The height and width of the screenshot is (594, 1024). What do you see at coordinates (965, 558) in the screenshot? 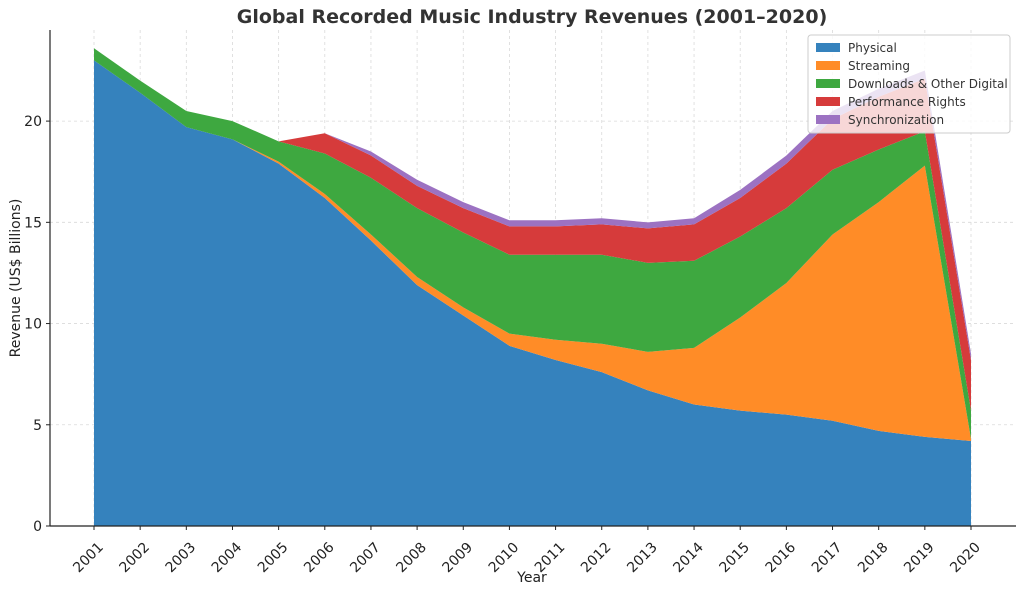
I see `x-tick-label: 2020` at bounding box center [965, 558].